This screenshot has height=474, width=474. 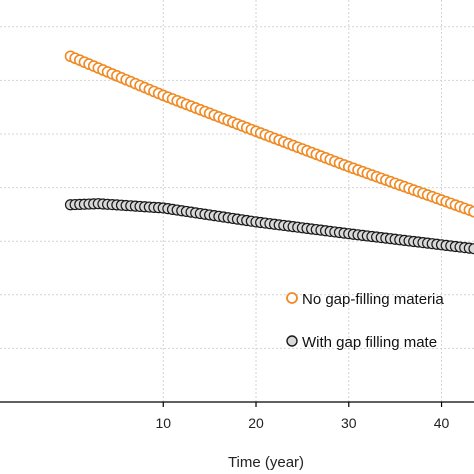 What do you see at coordinates (163, 423) in the screenshot?
I see `x-tick-label: 10` at bounding box center [163, 423].